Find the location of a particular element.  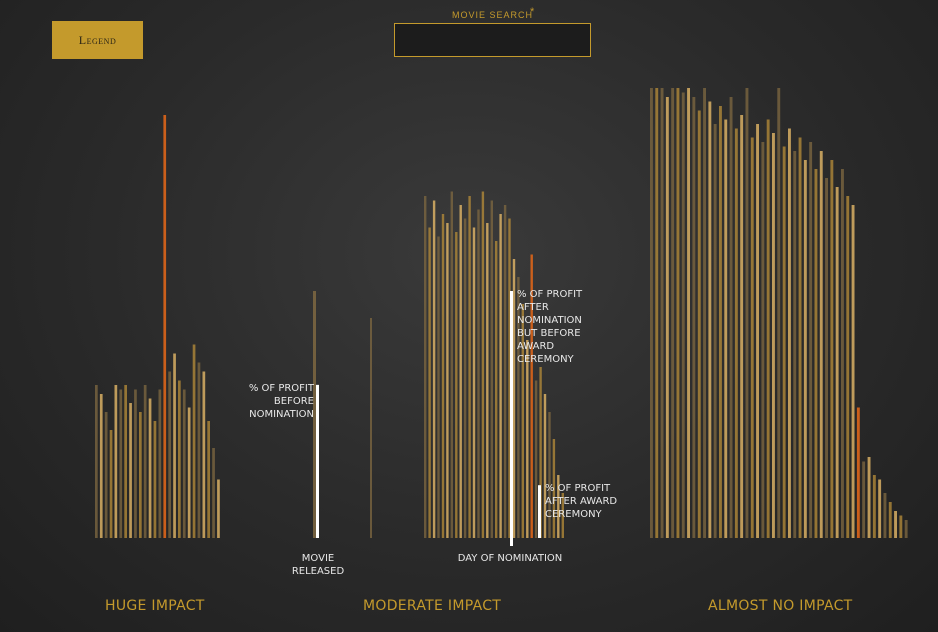

legend-button: Legend is located at coordinates (97, 40).